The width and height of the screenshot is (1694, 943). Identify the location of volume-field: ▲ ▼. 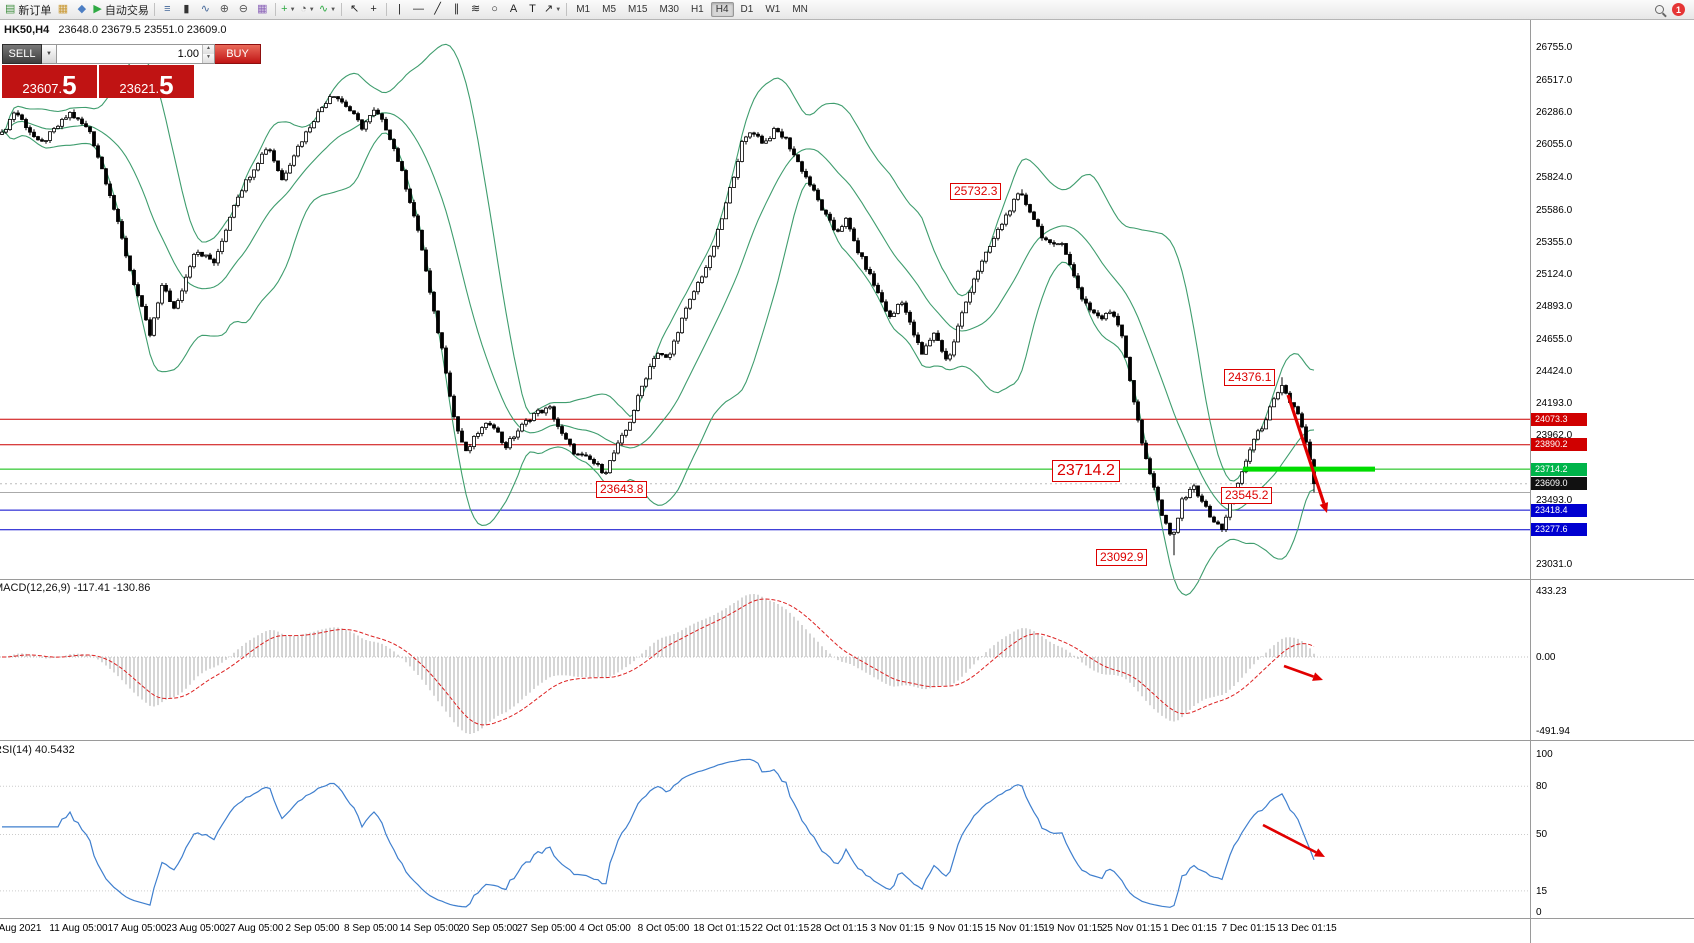
(136, 54).